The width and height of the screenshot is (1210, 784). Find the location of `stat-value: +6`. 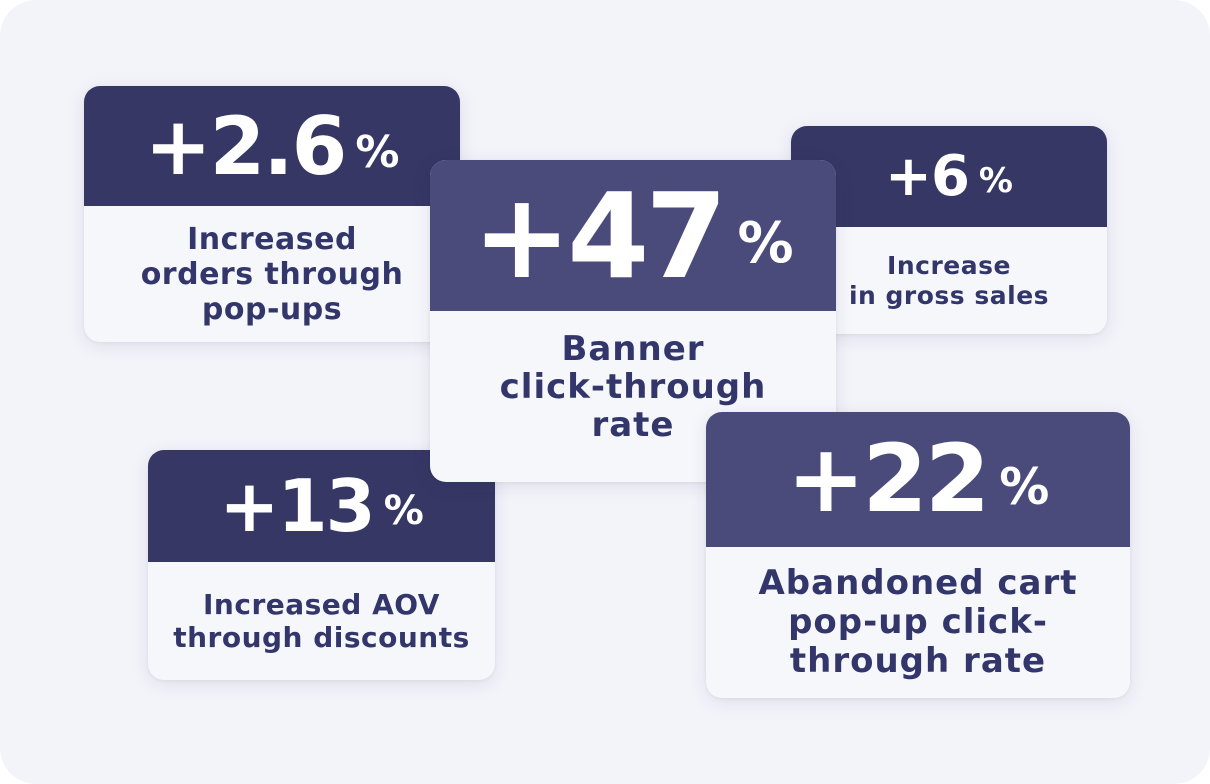

stat-value: +6 is located at coordinates (927, 176).